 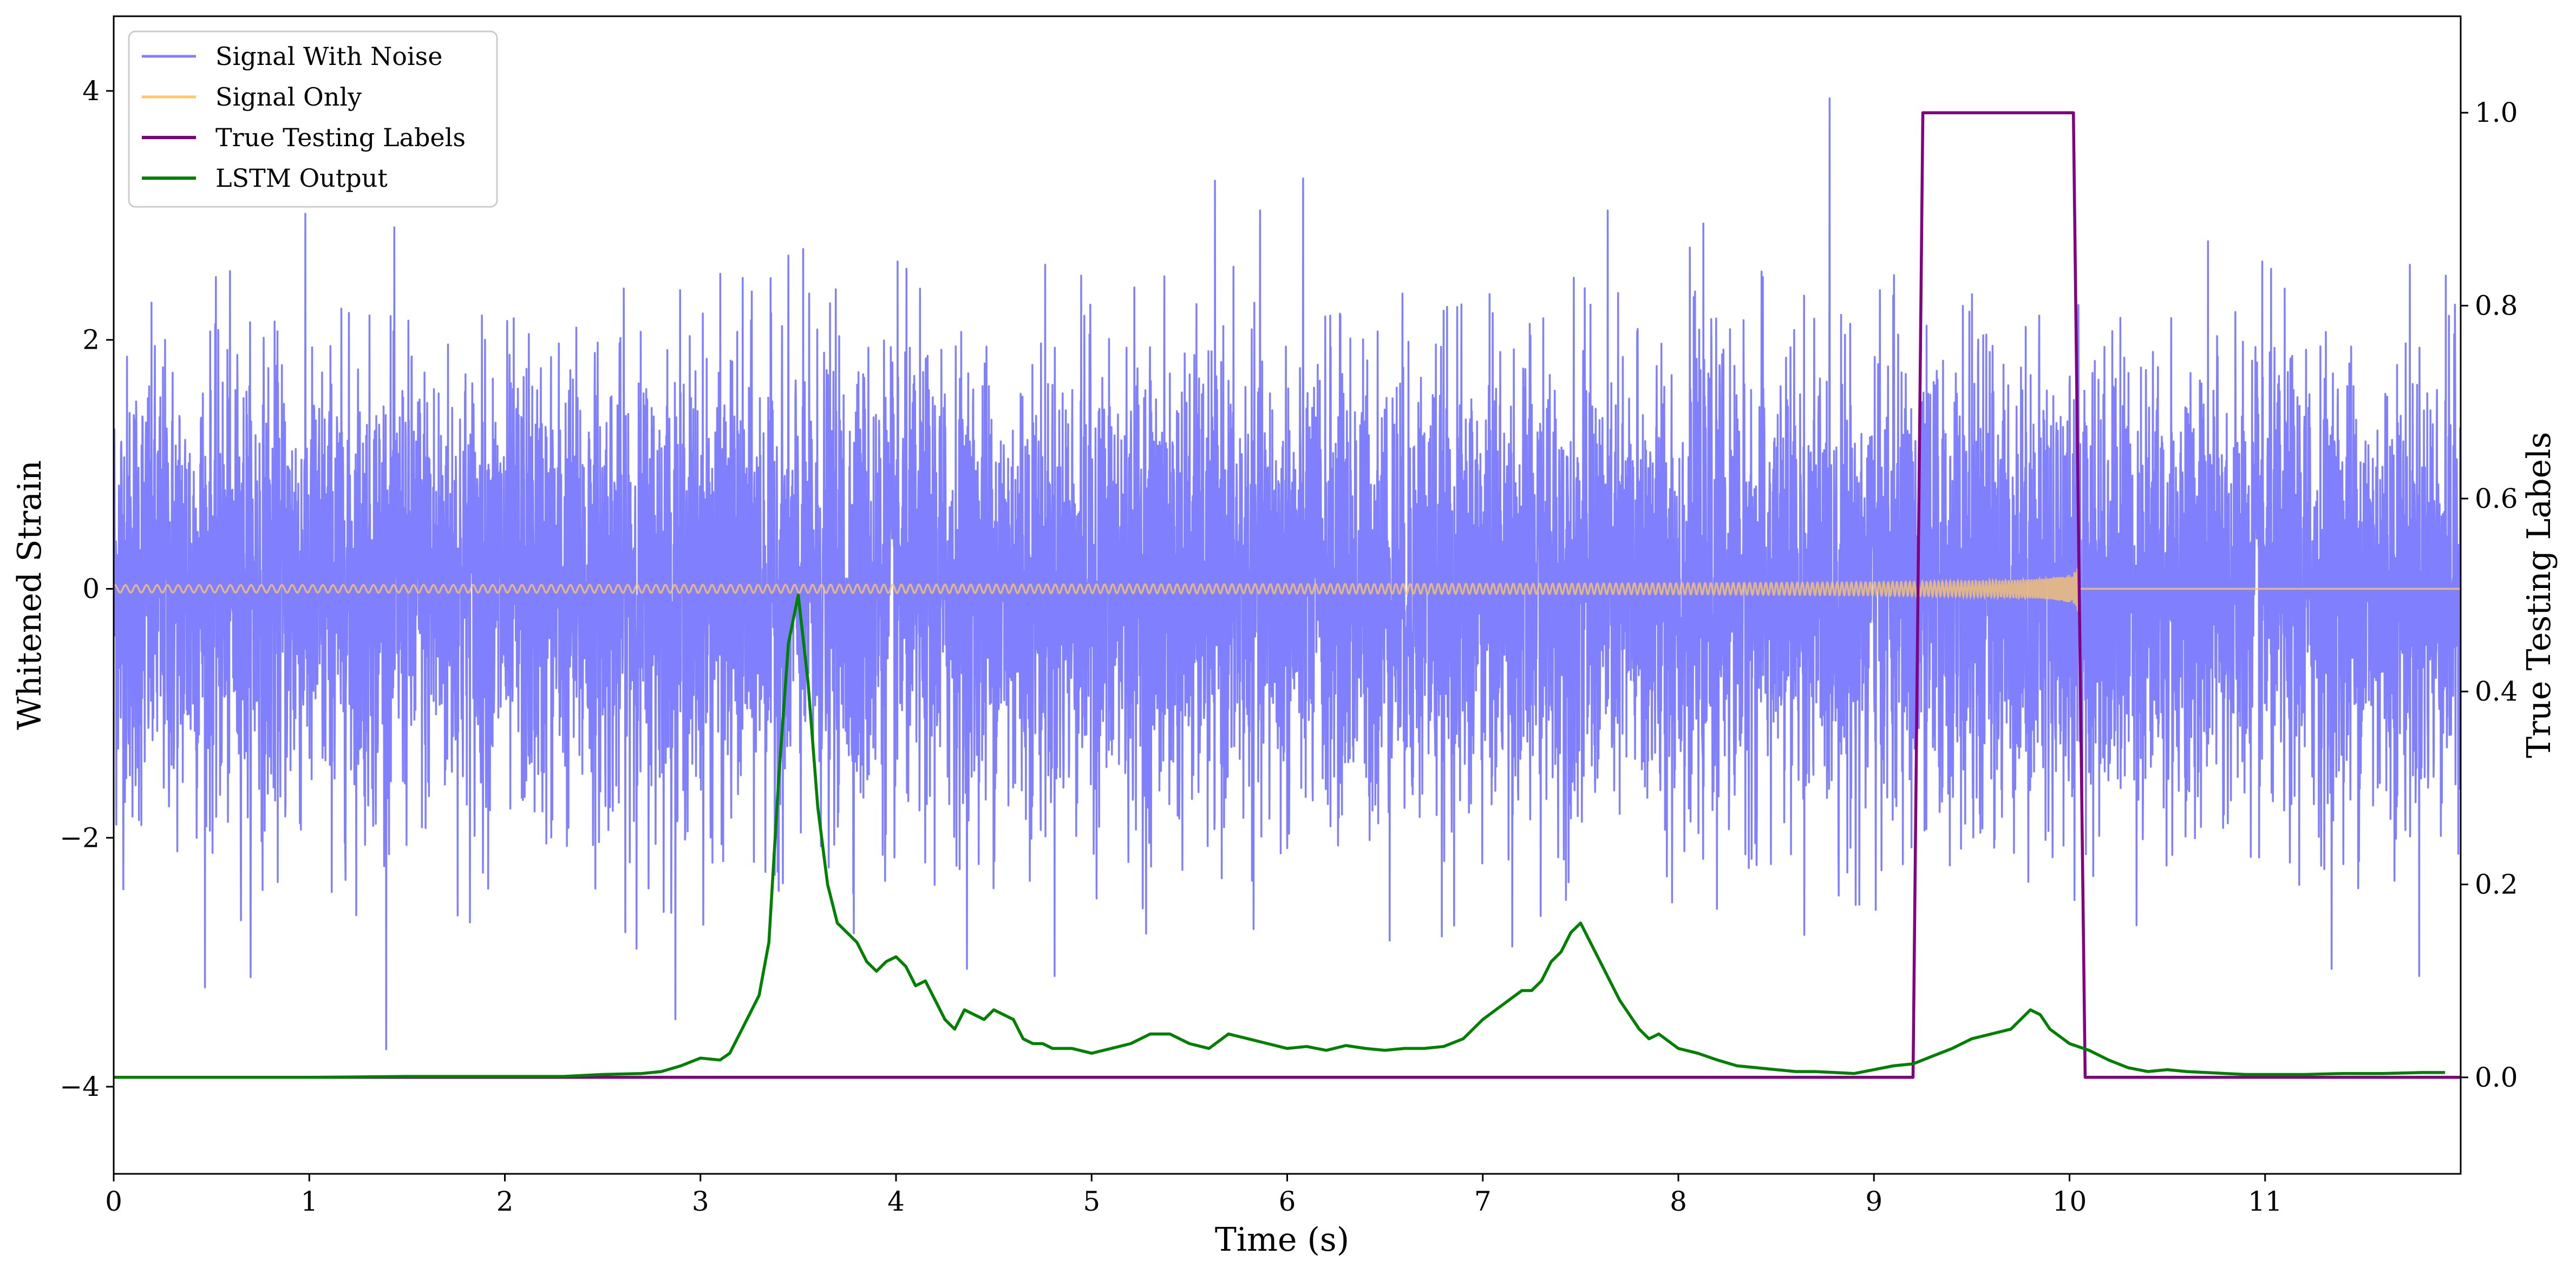 What do you see at coordinates (1282, 1240) in the screenshot?
I see `x-axis-label: Time (s)` at bounding box center [1282, 1240].